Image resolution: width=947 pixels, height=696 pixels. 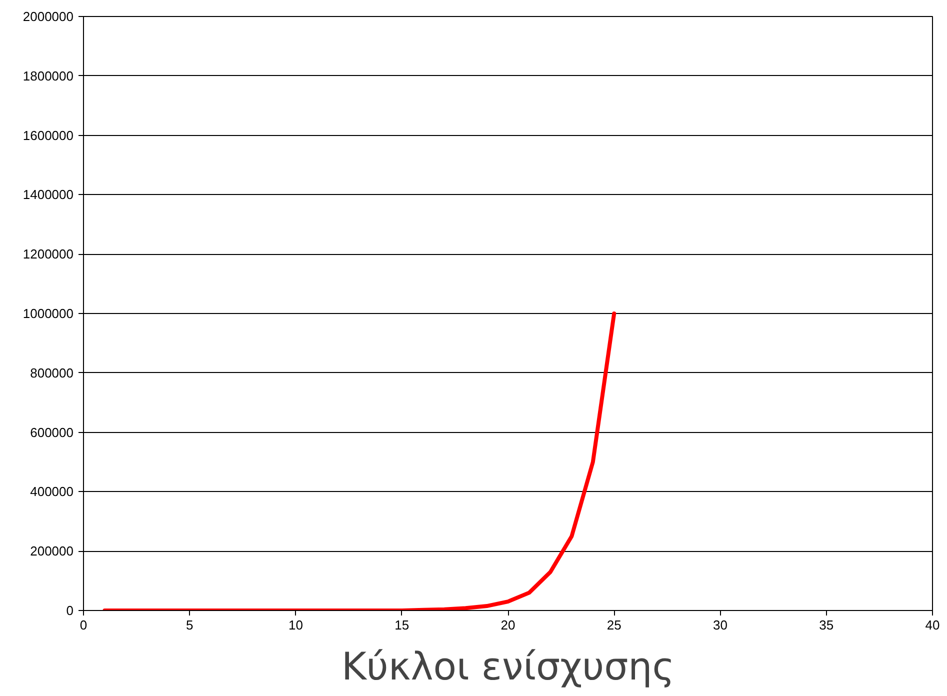 What do you see at coordinates (48, 313) in the screenshot?
I see `y-tick-label: 1000000` at bounding box center [48, 313].